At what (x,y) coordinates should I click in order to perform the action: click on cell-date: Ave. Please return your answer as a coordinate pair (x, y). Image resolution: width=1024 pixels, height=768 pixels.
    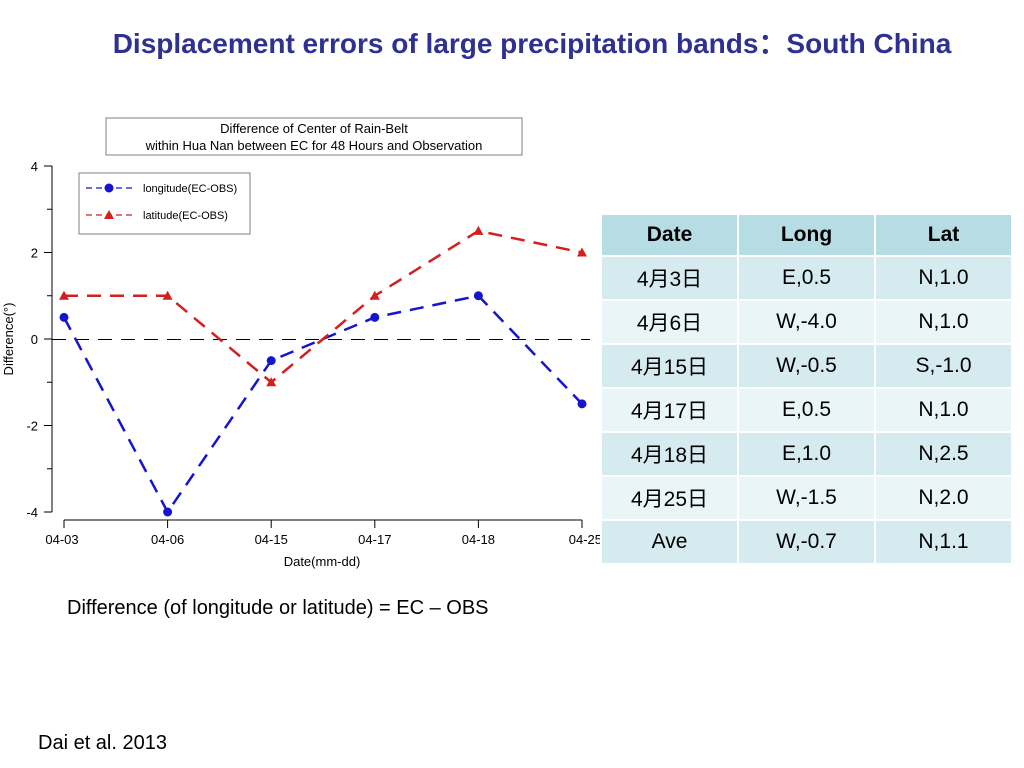
    Looking at the image, I should click on (669, 542).